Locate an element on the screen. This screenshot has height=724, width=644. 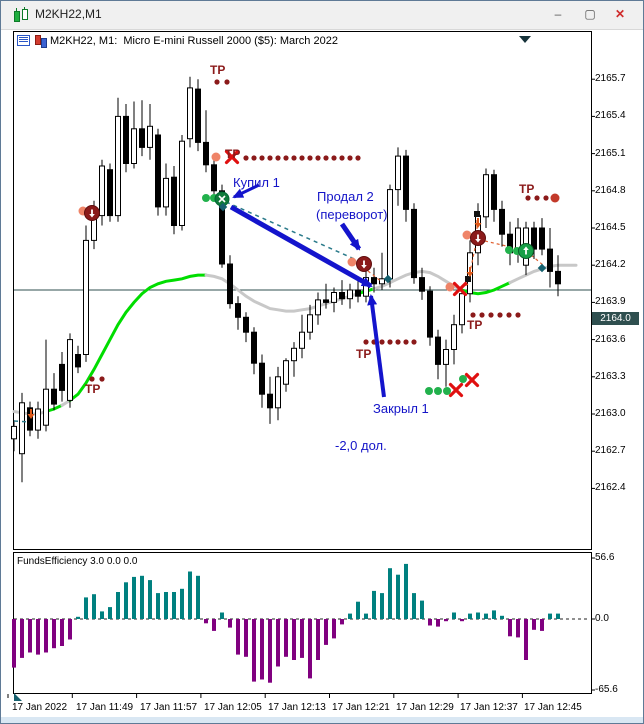
annotation-sell-text-line2: (переворот) is located at coordinates (352, 214).